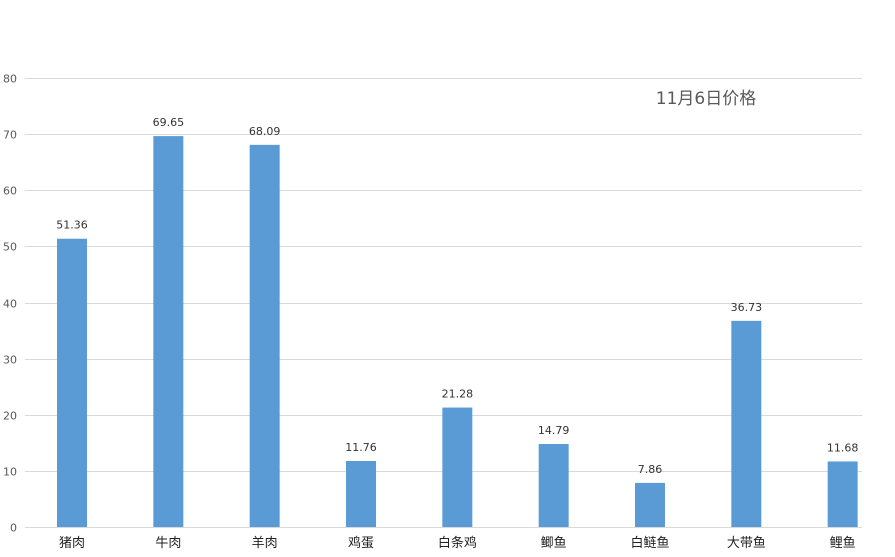 The height and width of the screenshot is (557, 895). I want to click on category-label: 白鲢鱼, so click(649, 543).